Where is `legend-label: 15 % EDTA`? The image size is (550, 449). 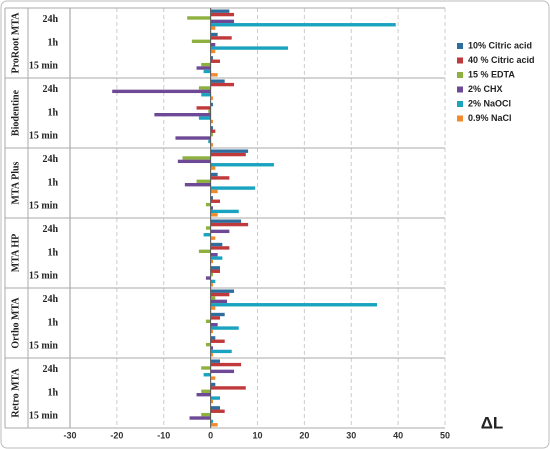
legend-label: 15 % EDTA is located at coordinates (491, 74).